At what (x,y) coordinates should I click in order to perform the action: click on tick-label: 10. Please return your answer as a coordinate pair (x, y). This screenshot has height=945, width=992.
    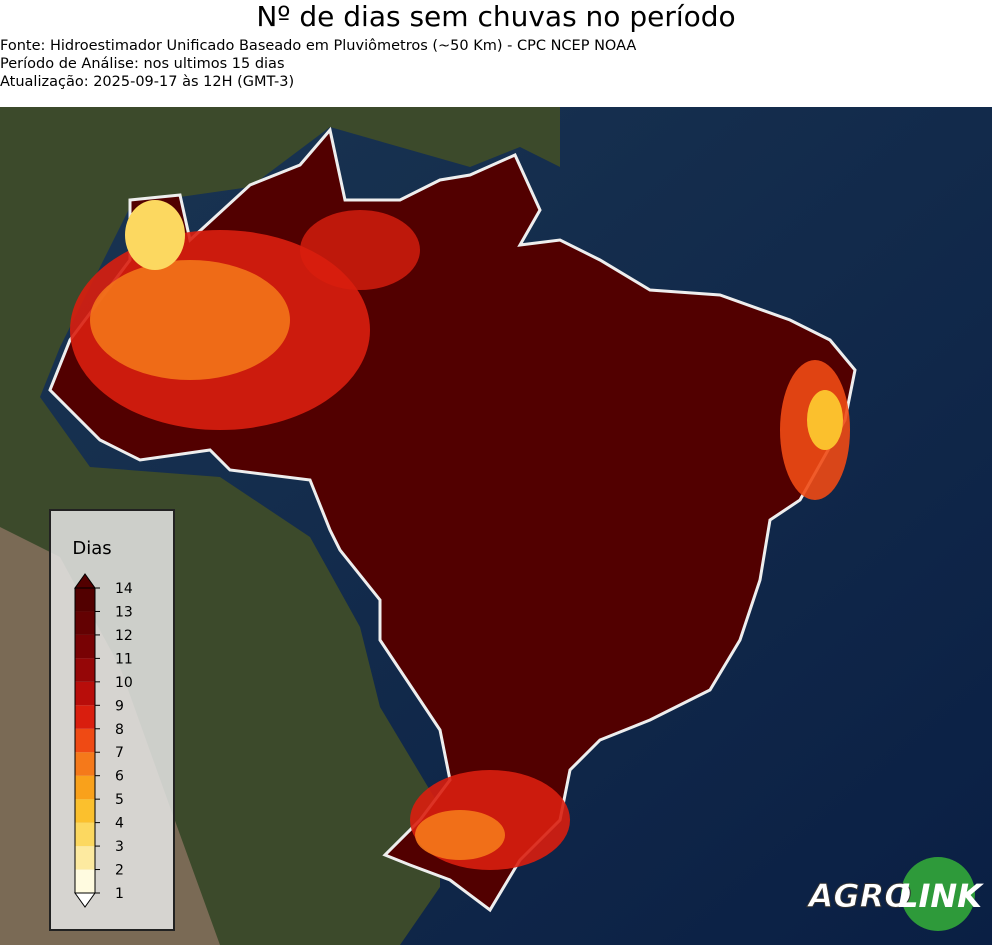
    Looking at the image, I should click on (124, 683).